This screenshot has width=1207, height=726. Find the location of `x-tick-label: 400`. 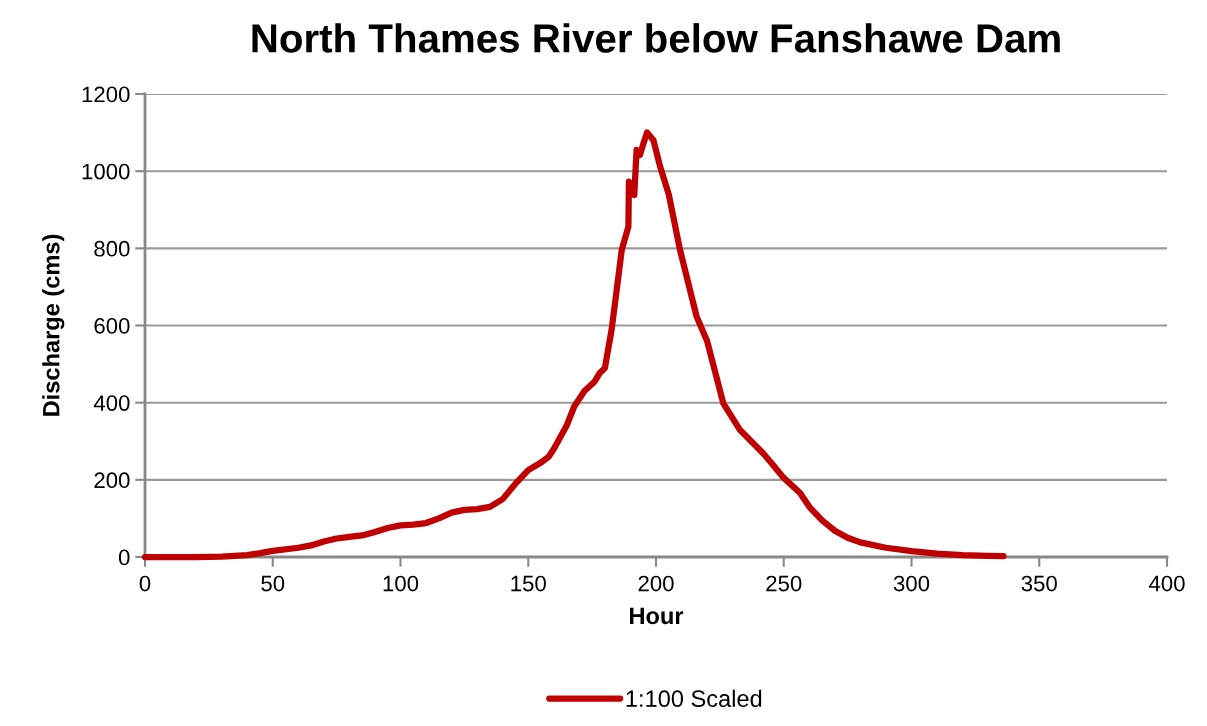

x-tick-label: 400 is located at coordinates (1166, 583).